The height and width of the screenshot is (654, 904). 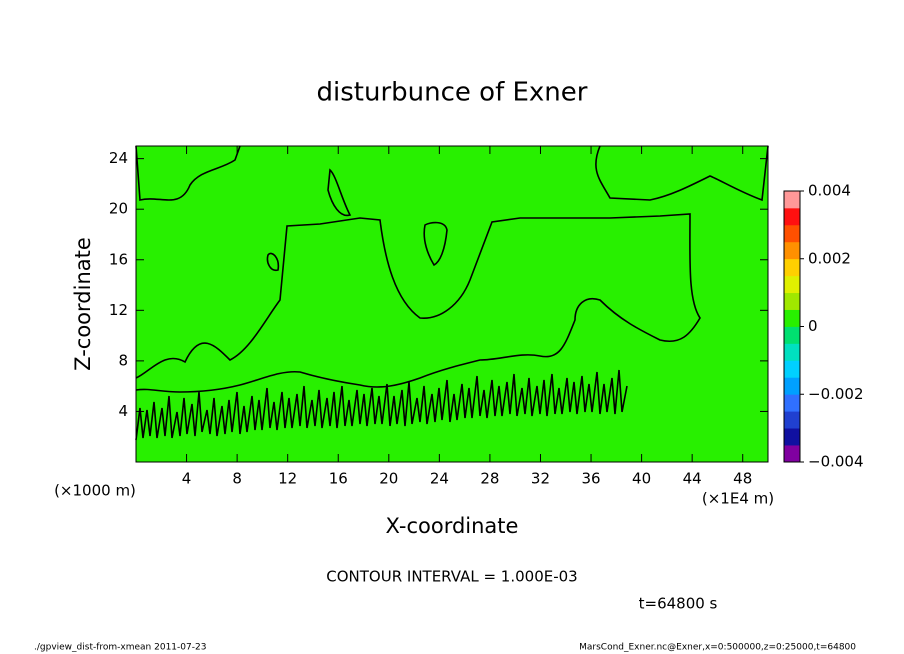 What do you see at coordinates (452, 93) in the screenshot?
I see `chart-title: disturbunce of Exner` at bounding box center [452, 93].